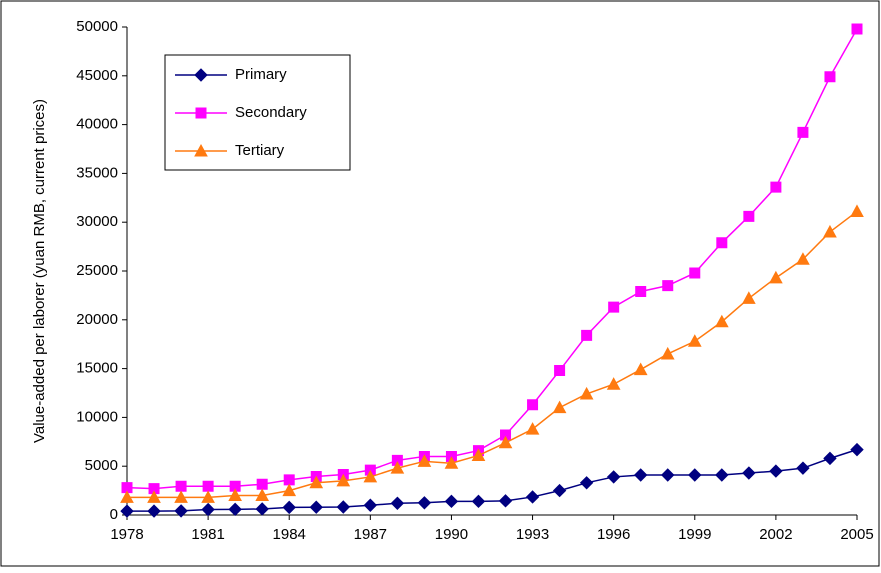 This screenshot has height=573, width=881. Describe the element at coordinates (694, 534) in the screenshot. I see `x-tick-label: 1999` at that location.